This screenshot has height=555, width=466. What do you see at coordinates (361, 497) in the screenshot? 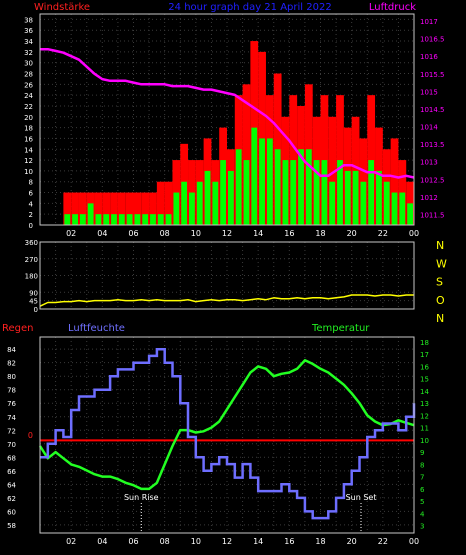
I see `sun-set-label: Sun Set` at bounding box center [361, 497].